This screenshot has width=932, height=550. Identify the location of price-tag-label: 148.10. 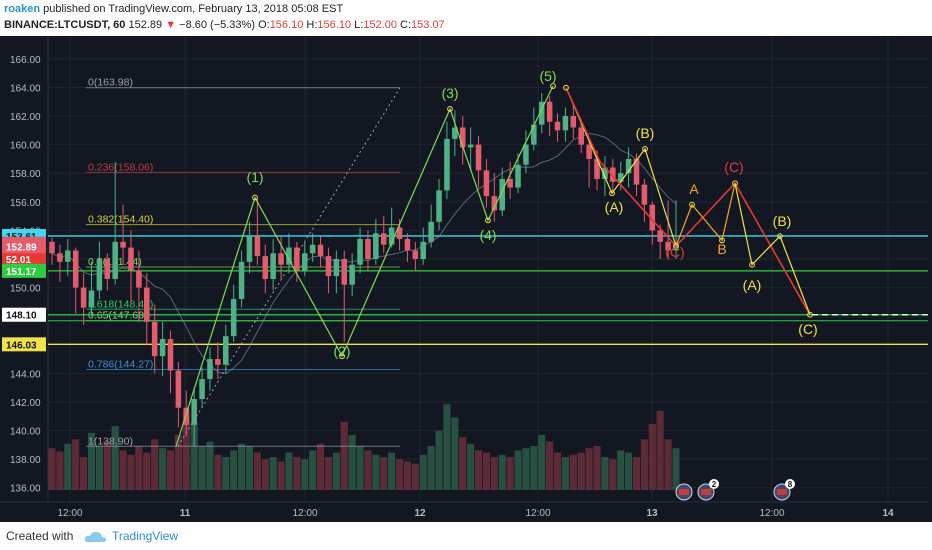
(21, 316).